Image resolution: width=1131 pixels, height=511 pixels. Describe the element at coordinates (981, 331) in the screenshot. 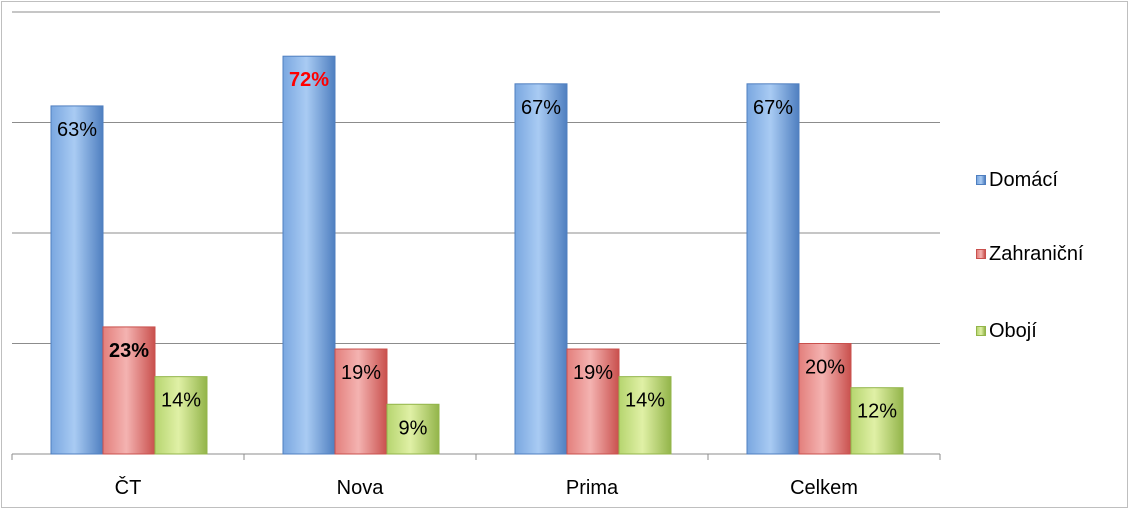

I see `legend-swatch-oboji` at that location.